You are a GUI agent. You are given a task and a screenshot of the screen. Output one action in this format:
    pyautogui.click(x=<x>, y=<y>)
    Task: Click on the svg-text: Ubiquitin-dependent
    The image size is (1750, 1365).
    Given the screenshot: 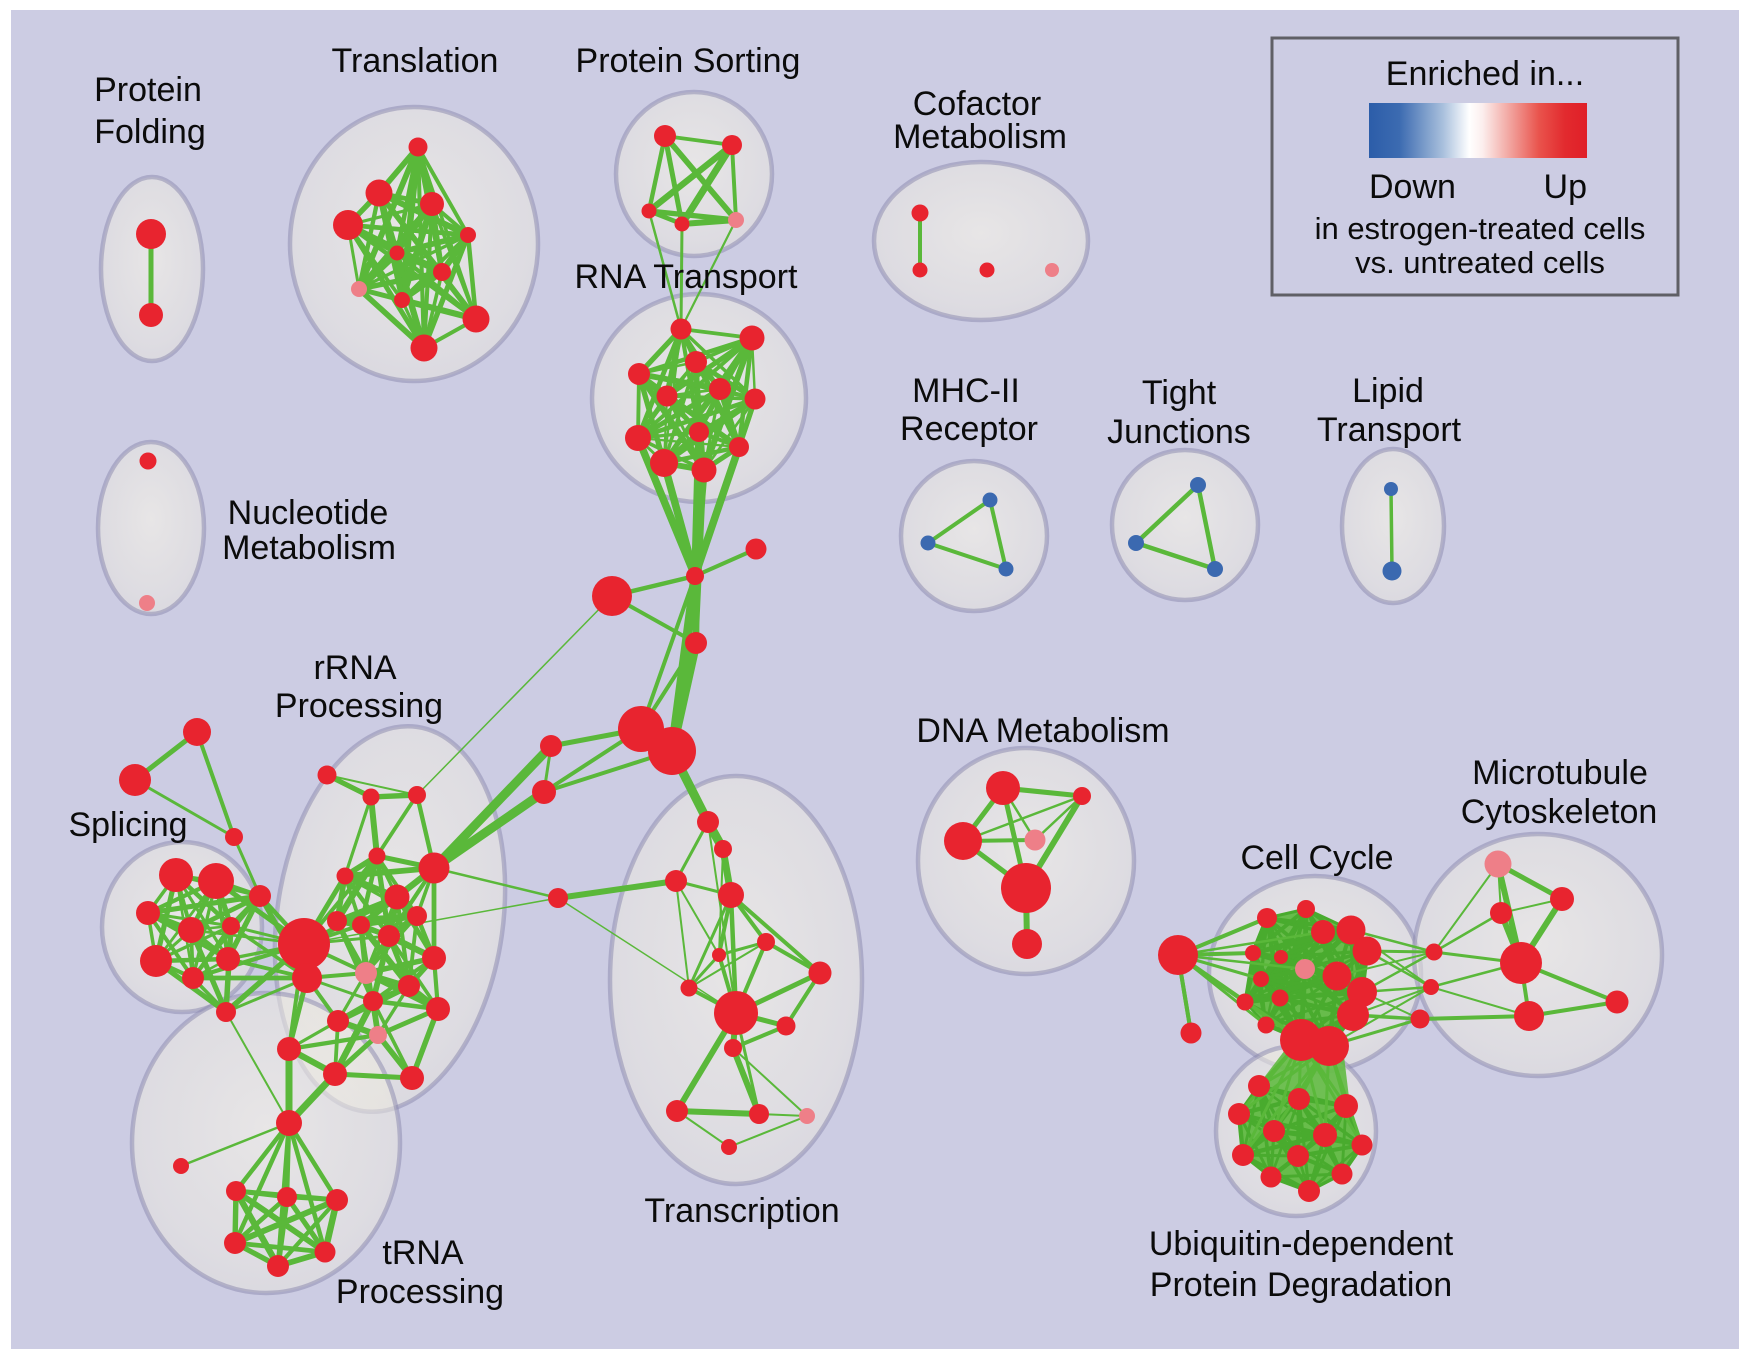 What is the action you would take?
    pyautogui.click(x=1301, y=1244)
    